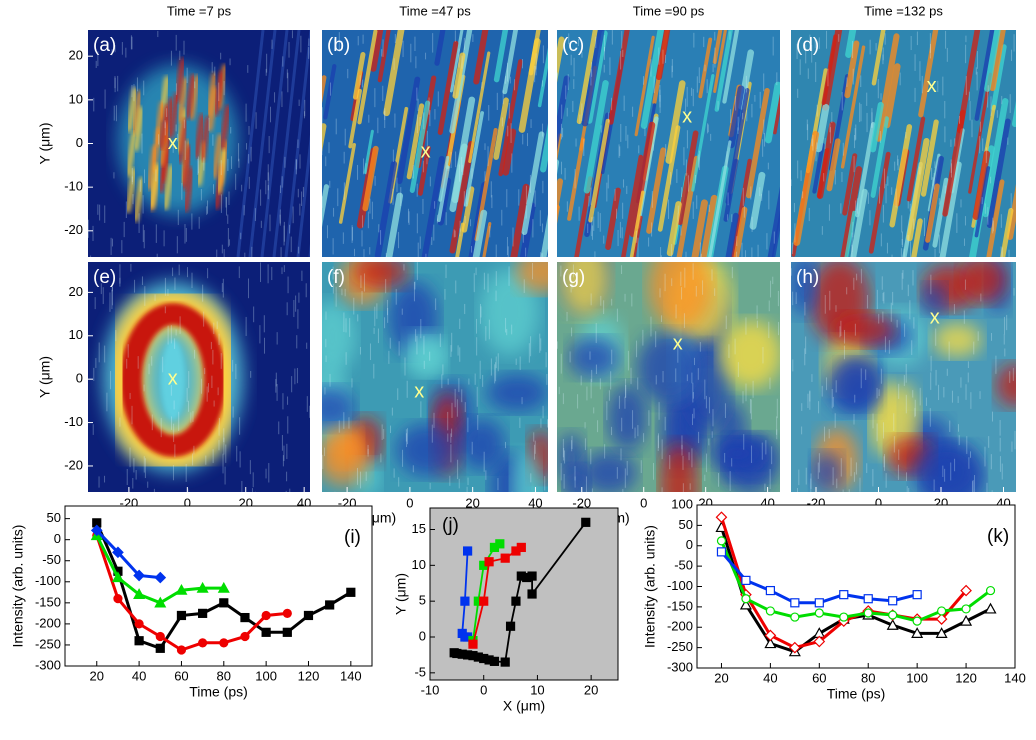 This screenshot has height=740, width=1036. Describe the element at coordinates (76, 98) in the screenshot. I see `y-tick-label: 10` at that location.